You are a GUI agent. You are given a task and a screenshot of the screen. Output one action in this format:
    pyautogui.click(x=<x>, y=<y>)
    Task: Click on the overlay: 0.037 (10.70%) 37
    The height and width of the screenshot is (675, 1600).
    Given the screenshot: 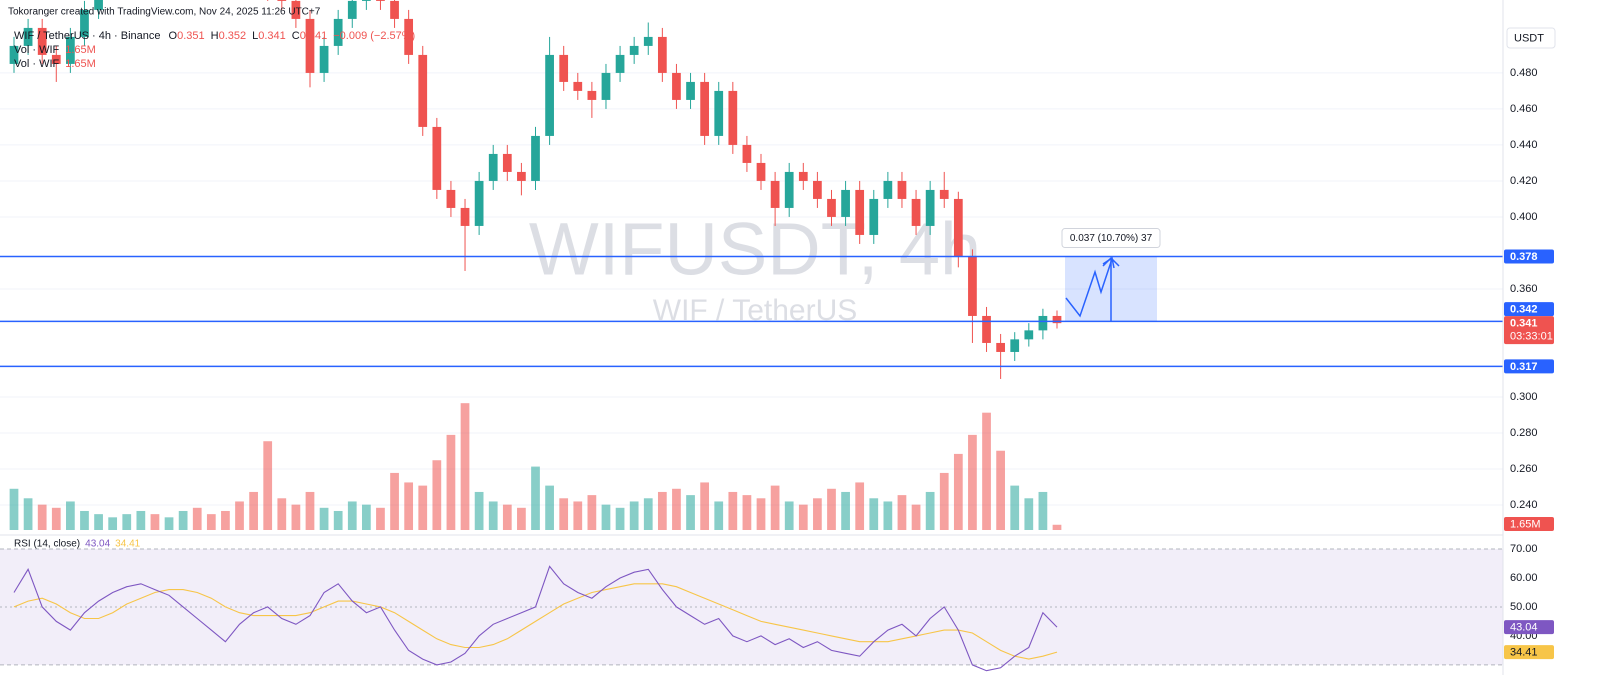 What is the action you would take?
    pyautogui.click(x=1111, y=275)
    